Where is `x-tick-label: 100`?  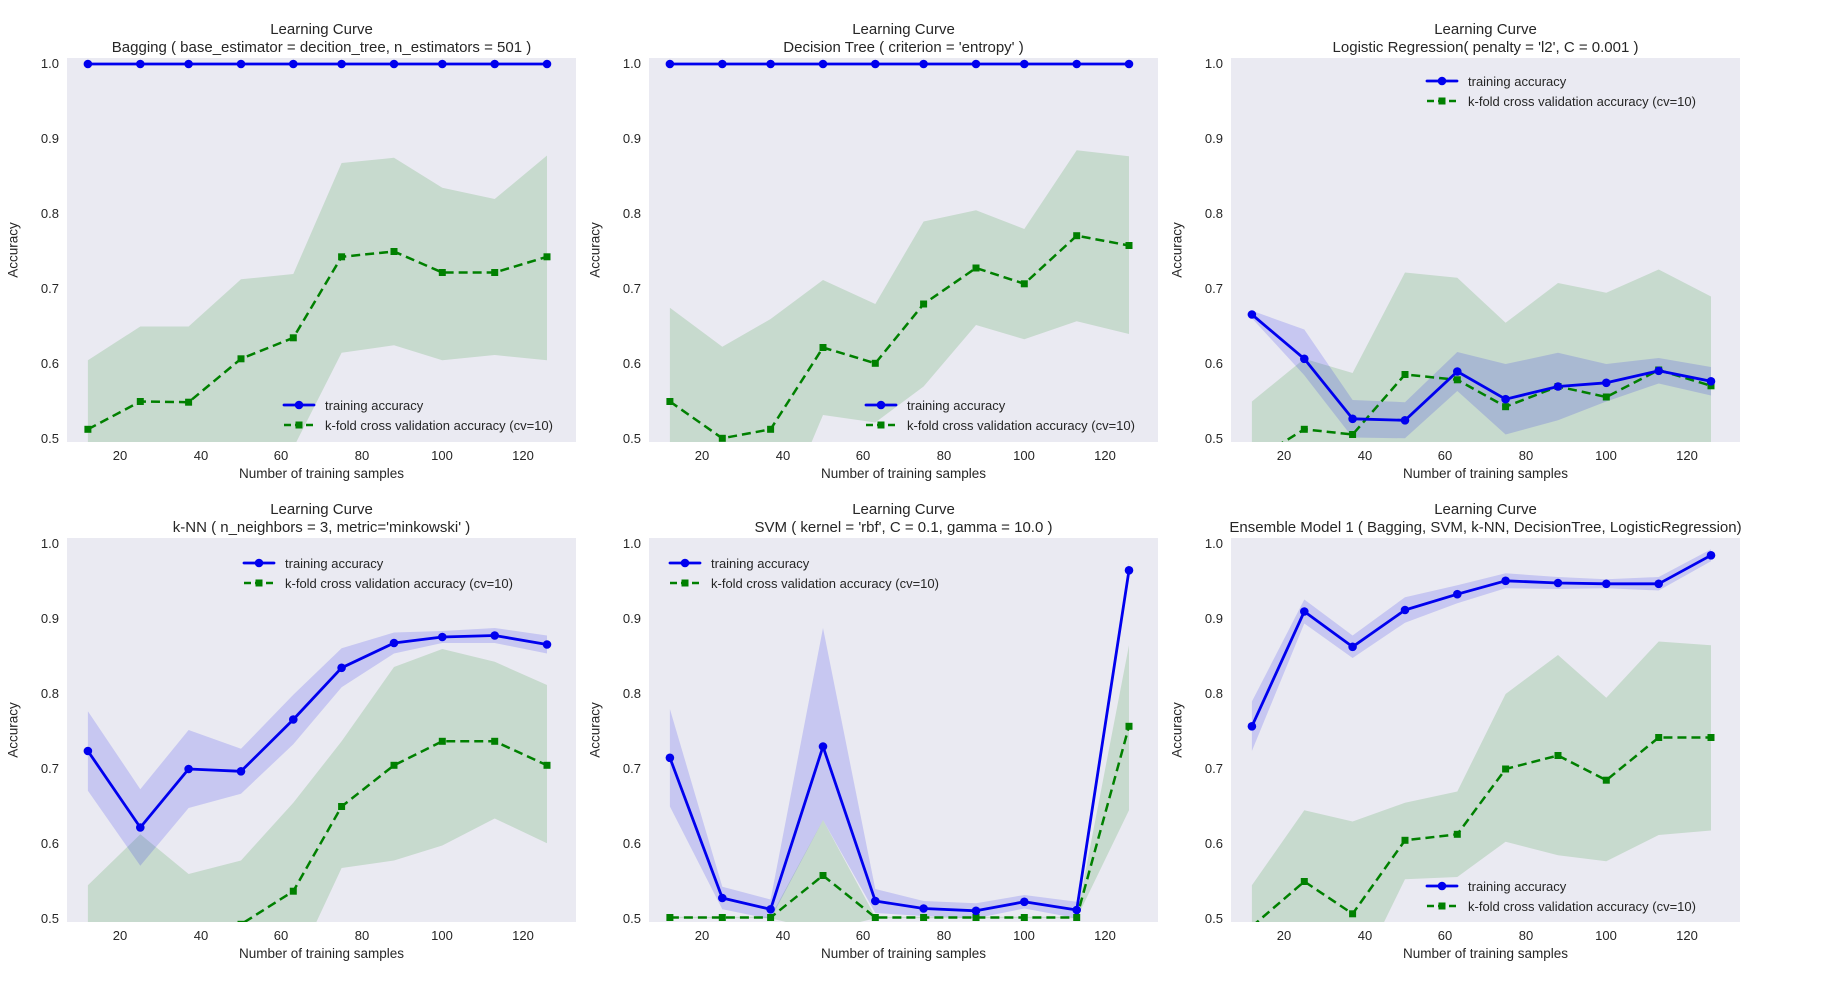
x-tick-label: 100 is located at coordinates (1024, 455).